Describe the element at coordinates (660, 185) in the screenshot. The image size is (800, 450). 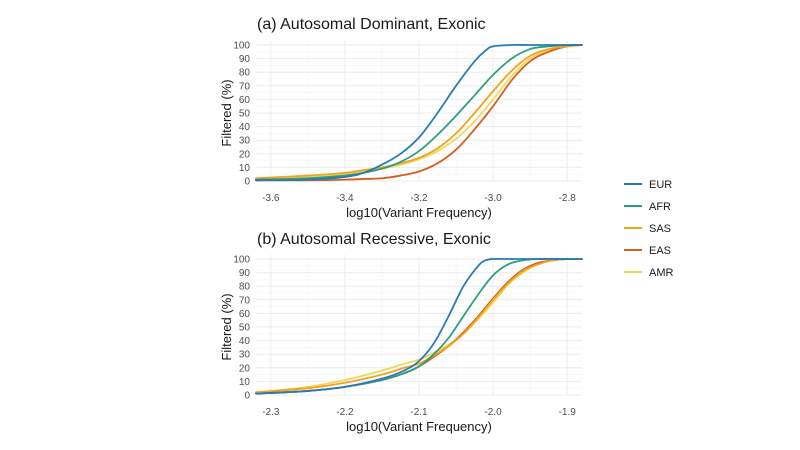
I see `legend-label-eur: EUR` at that location.